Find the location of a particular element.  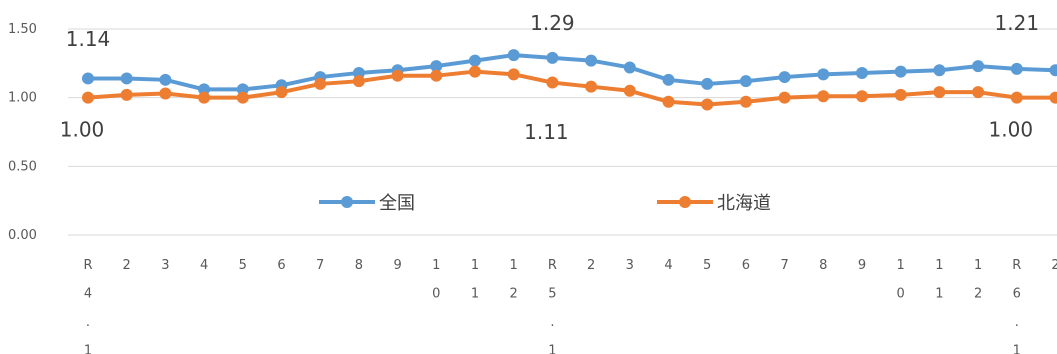

data-label: 1.14 is located at coordinates (88, 39).